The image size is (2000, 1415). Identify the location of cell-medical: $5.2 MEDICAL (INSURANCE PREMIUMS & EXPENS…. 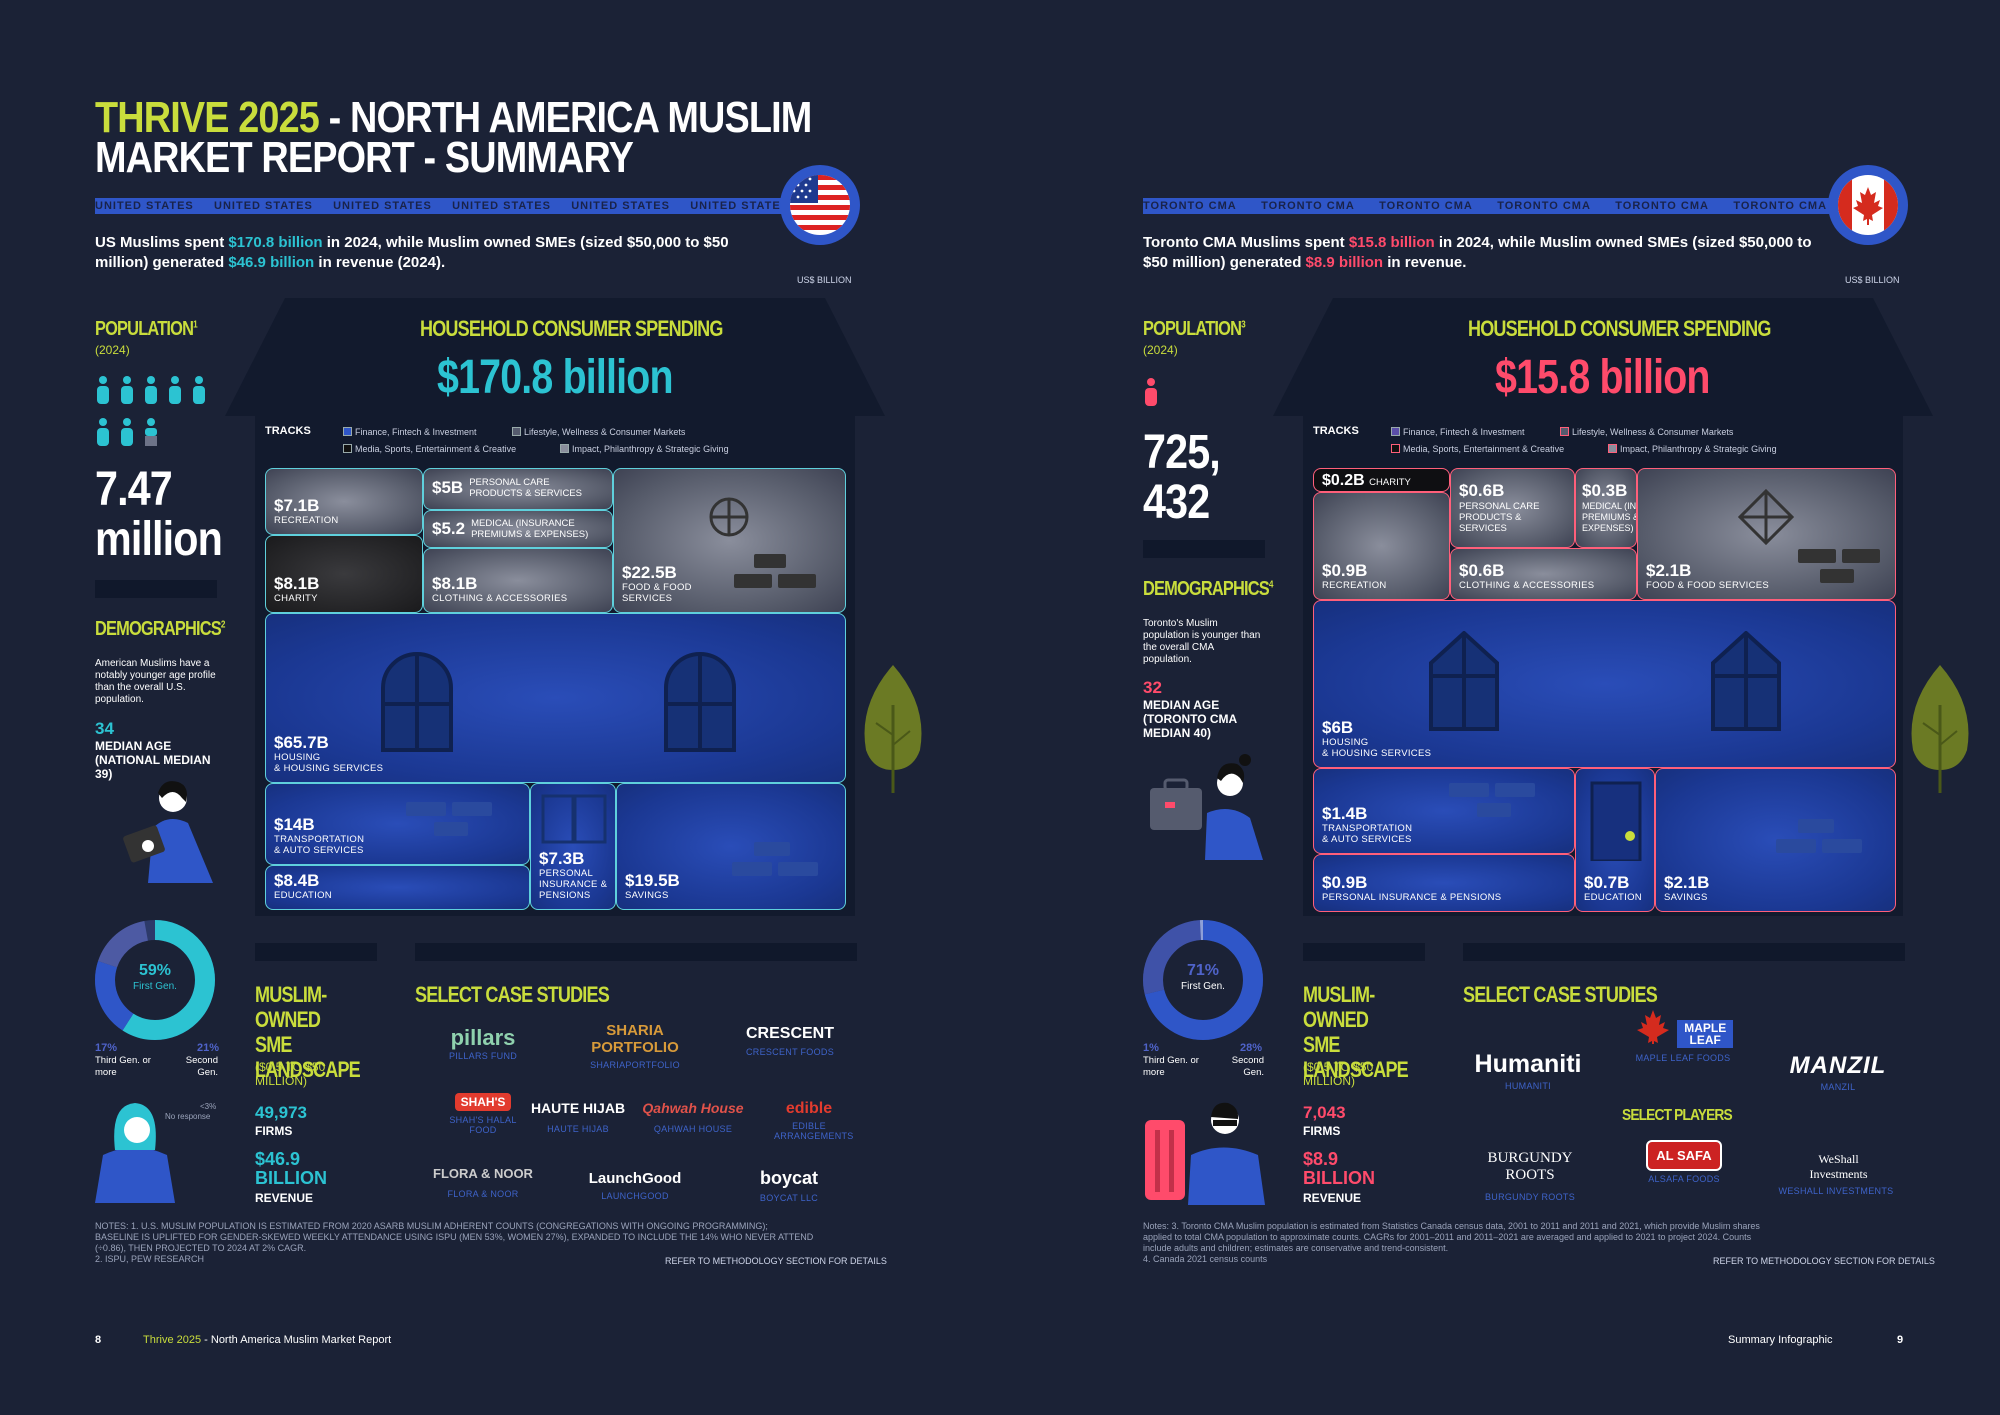
(518, 529).